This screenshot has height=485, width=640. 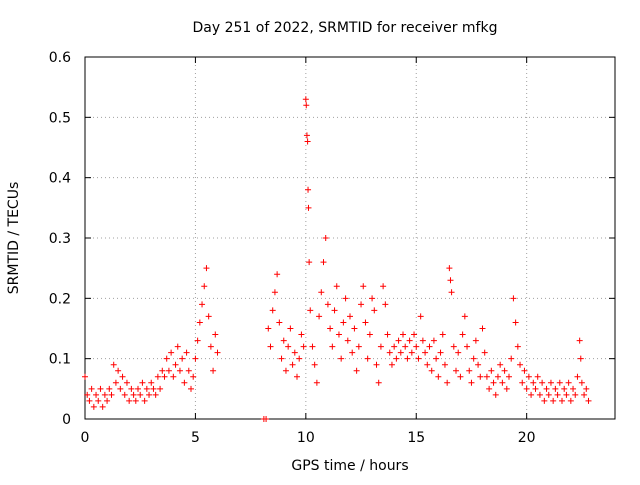 I want to click on x-tick-label: 10, so click(x=306, y=438).